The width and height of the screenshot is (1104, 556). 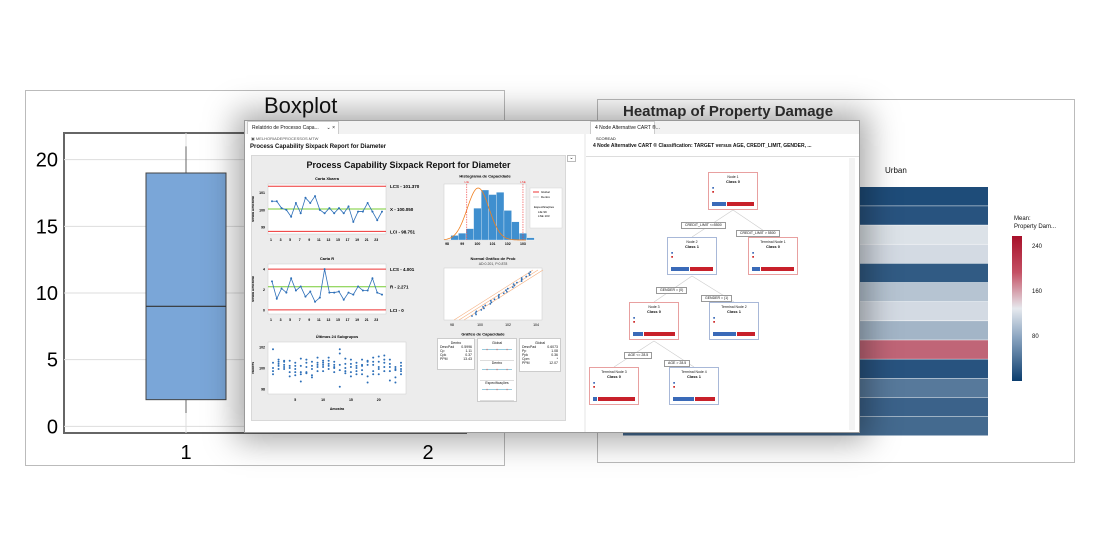 What do you see at coordinates (480, 325) in the screenshot?
I see `x-tick-label: 100` at bounding box center [480, 325].